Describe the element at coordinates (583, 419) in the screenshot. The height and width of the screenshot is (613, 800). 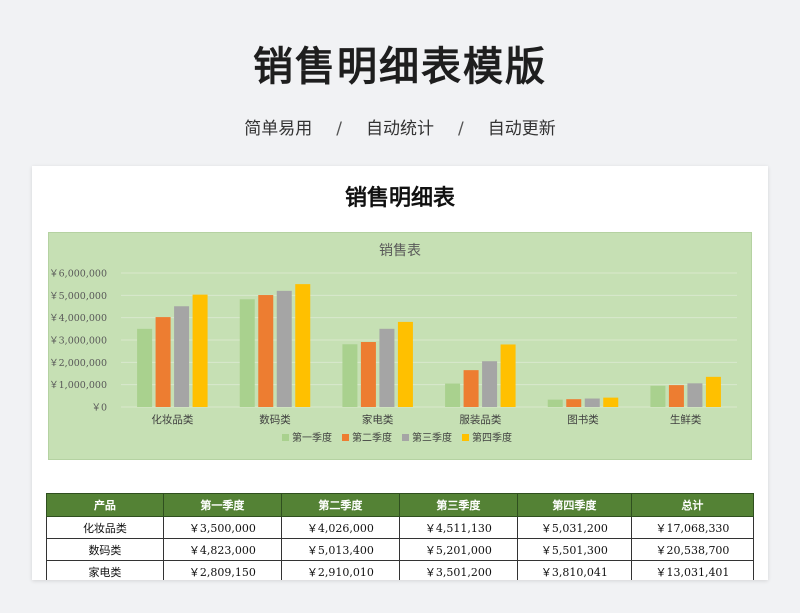
I see `x-tick-label: 图书类` at that location.